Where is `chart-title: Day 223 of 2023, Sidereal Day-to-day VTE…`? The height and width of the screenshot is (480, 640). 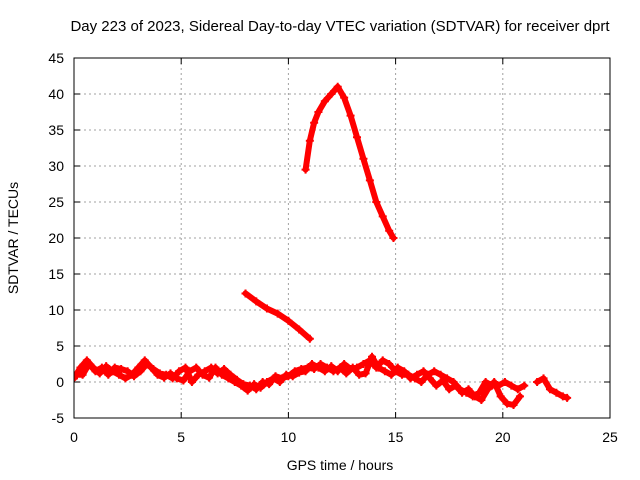
chart-title: Day 223 of 2023, Sidereal Day-to-day VTE… is located at coordinates (340, 26).